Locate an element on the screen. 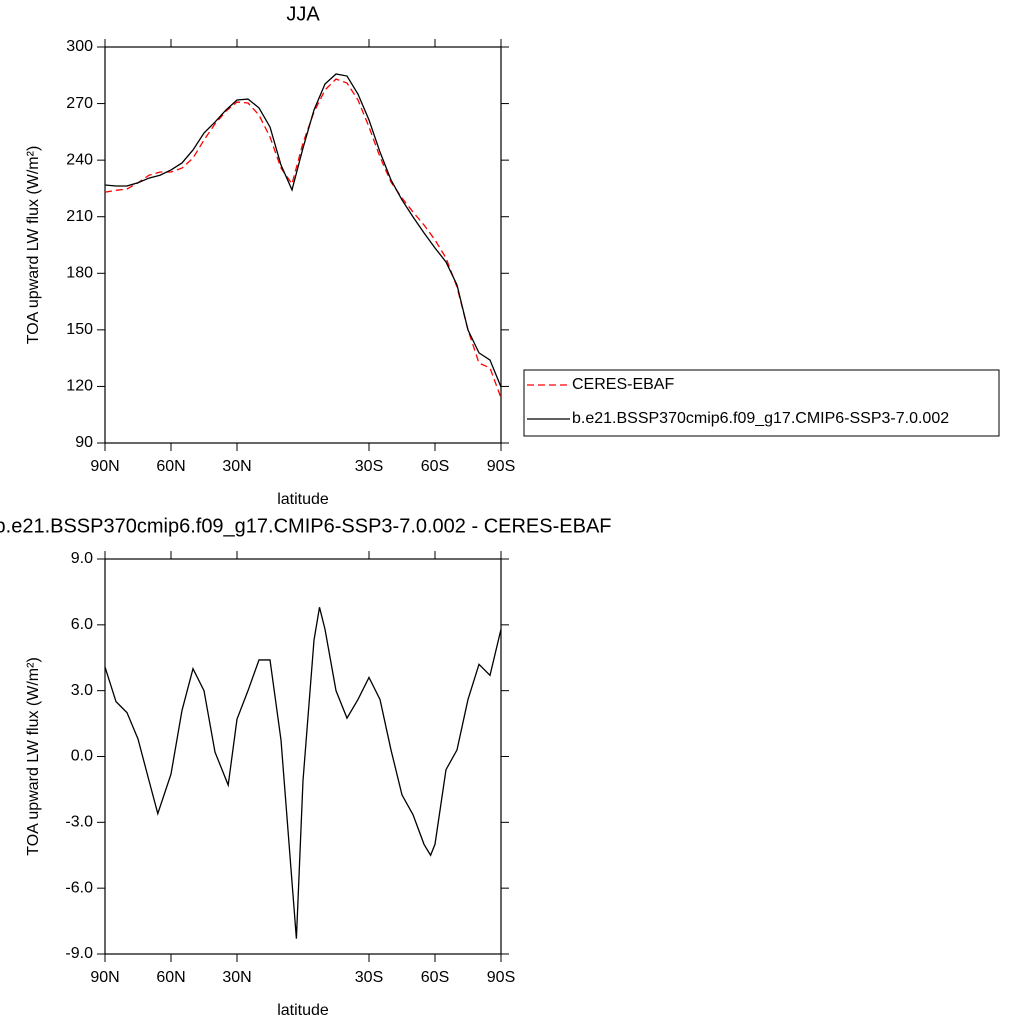 The height and width of the screenshot is (1024, 1024). y-tick-label: 180 is located at coordinates (79, 273).